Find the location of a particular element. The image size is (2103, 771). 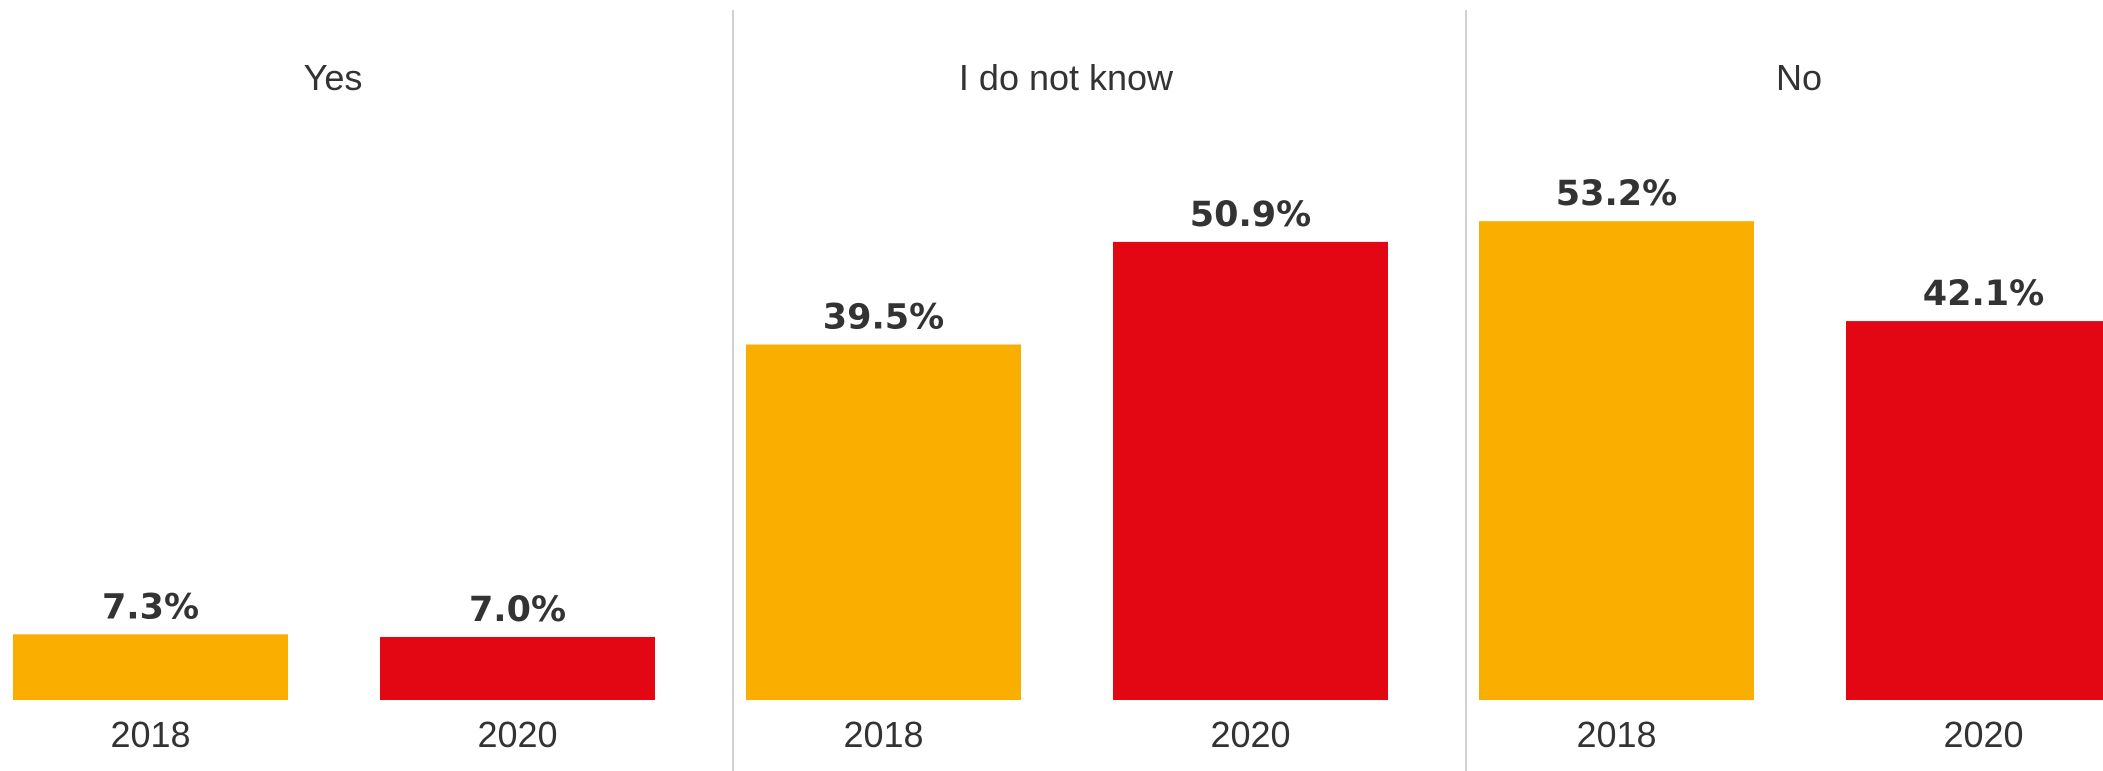

value-label: 50.9% is located at coordinates (1250, 215).